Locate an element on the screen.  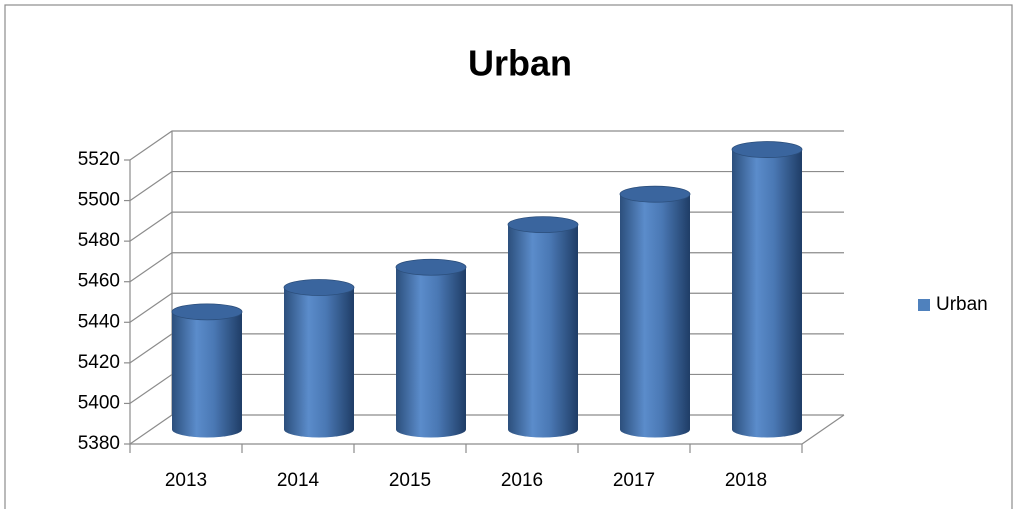
y-tick-label: 5440 is located at coordinates (99, 321).